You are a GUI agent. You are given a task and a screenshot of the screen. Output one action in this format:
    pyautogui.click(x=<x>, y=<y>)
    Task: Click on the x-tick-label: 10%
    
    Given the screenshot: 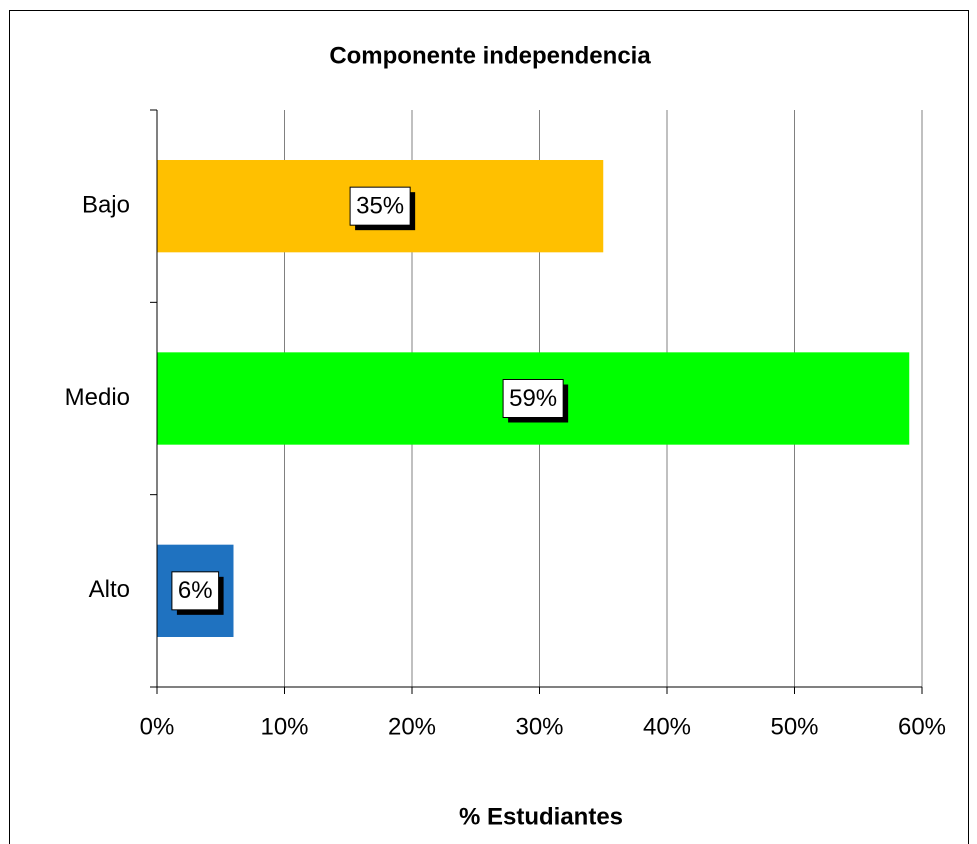 What is the action you would take?
    pyautogui.click(x=284, y=726)
    